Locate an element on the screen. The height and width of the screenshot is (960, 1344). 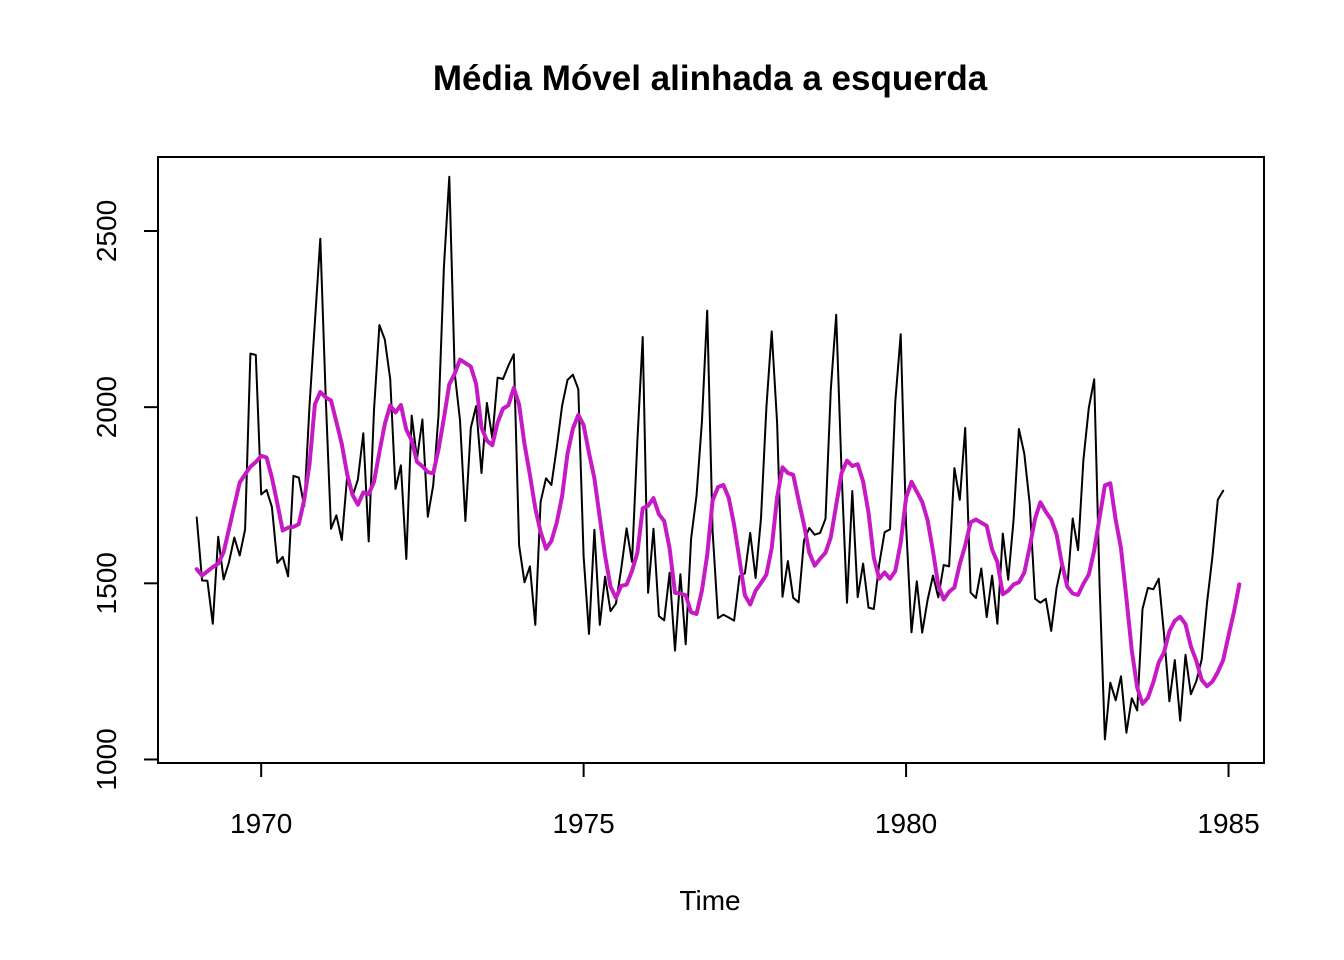
x-tick-label: 1980 is located at coordinates (906, 823).